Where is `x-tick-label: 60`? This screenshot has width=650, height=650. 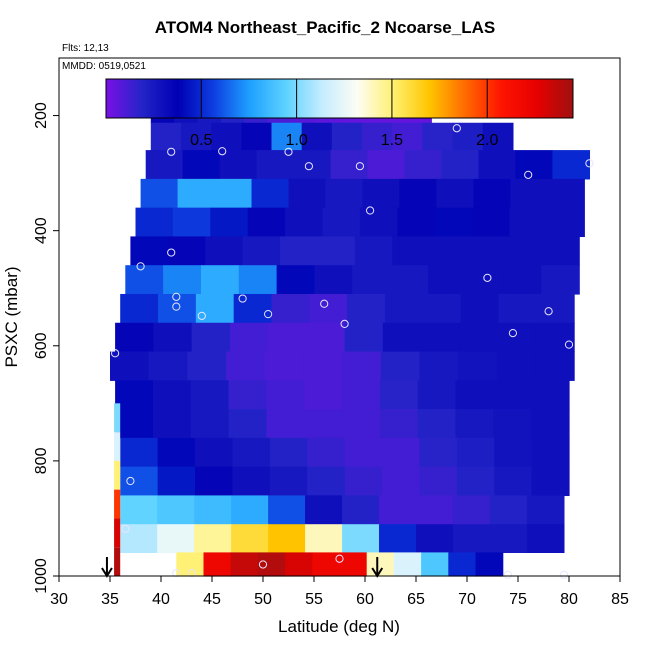
x-tick-label: 60 is located at coordinates (365, 599).